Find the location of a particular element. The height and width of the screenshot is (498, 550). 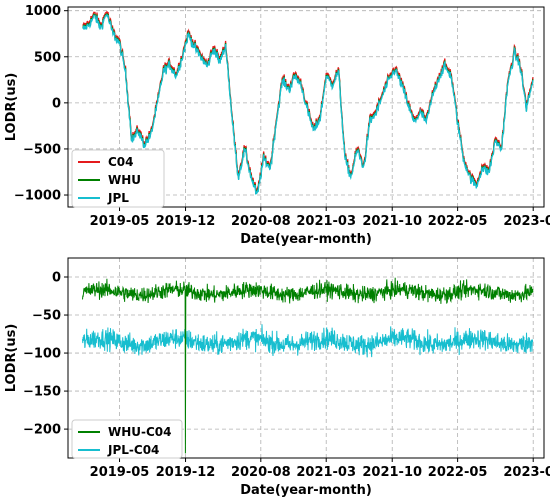

legend-label-whu: WHU is located at coordinates (124, 180).